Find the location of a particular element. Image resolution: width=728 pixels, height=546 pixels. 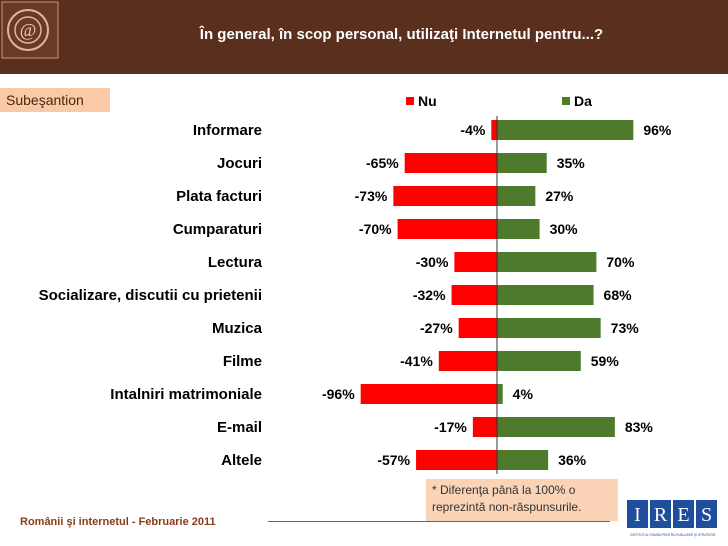

data-label-da: 83% is located at coordinates (639, 427).